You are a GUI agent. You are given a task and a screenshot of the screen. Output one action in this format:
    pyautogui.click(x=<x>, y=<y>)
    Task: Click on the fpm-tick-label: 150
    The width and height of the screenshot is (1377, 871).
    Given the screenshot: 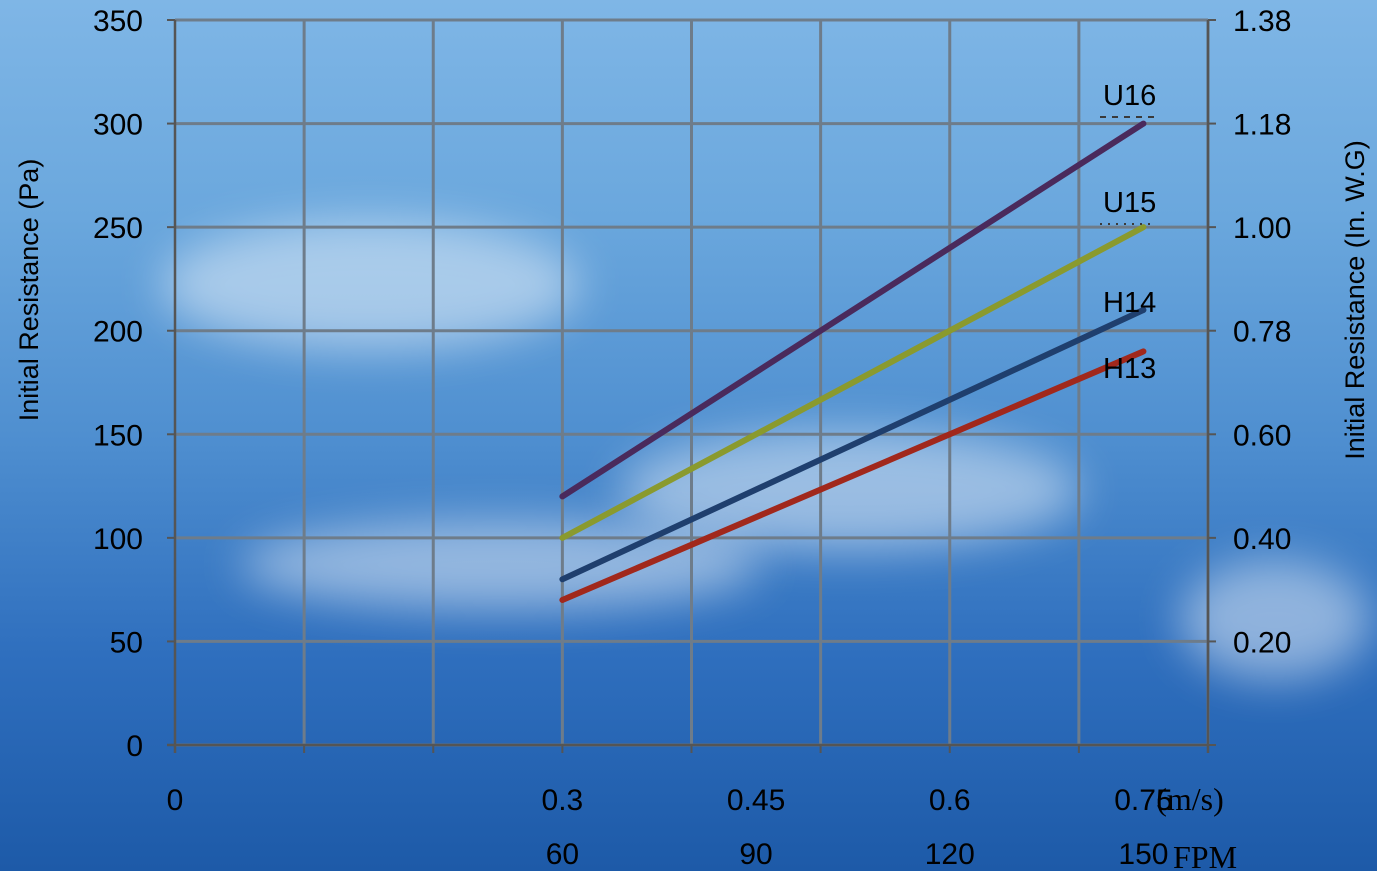 What is the action you would take?
    pyautogui.click(x=1143, y=854)
    